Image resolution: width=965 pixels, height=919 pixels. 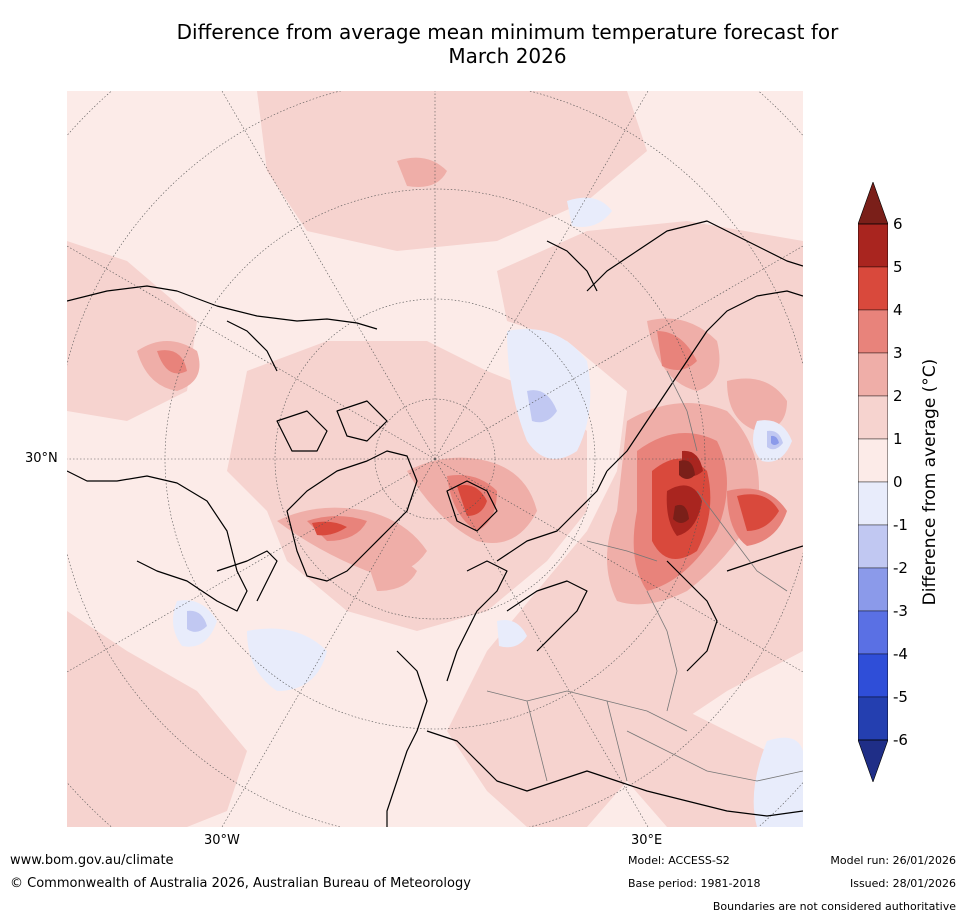 I want to click on colorbar-label: Difference from average (°C), so click(x=930, y=482).